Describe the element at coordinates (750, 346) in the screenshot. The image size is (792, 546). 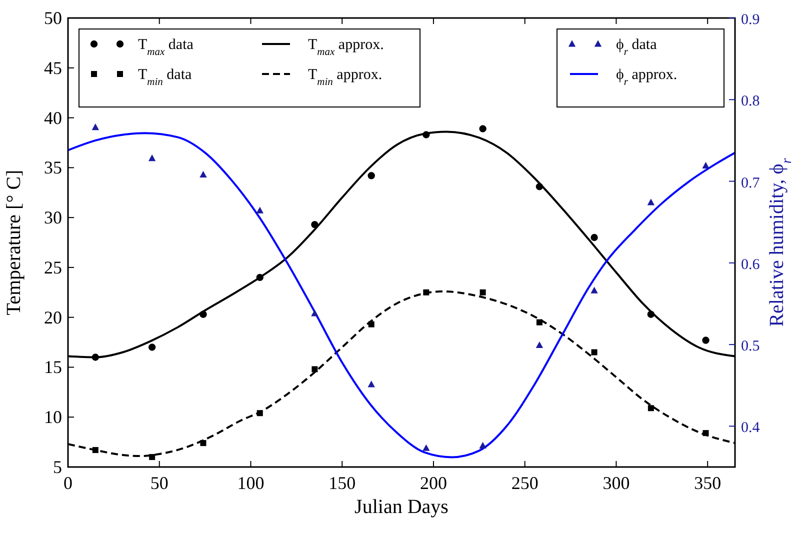
I see `y2-tick-label: 0.5` at that location.